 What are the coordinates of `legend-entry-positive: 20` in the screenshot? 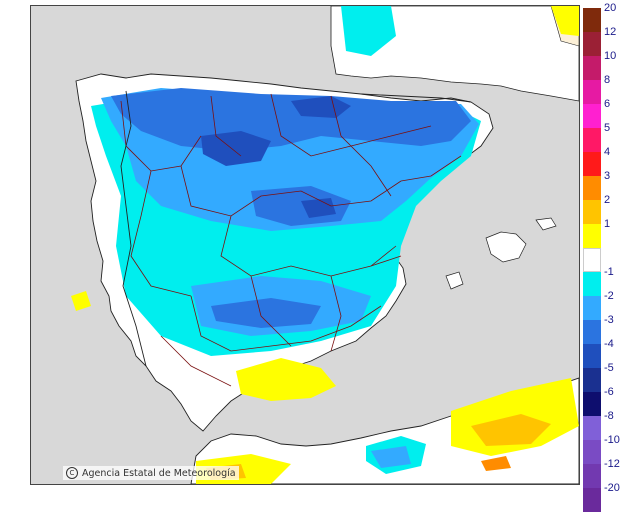 It's located at (606, 17).